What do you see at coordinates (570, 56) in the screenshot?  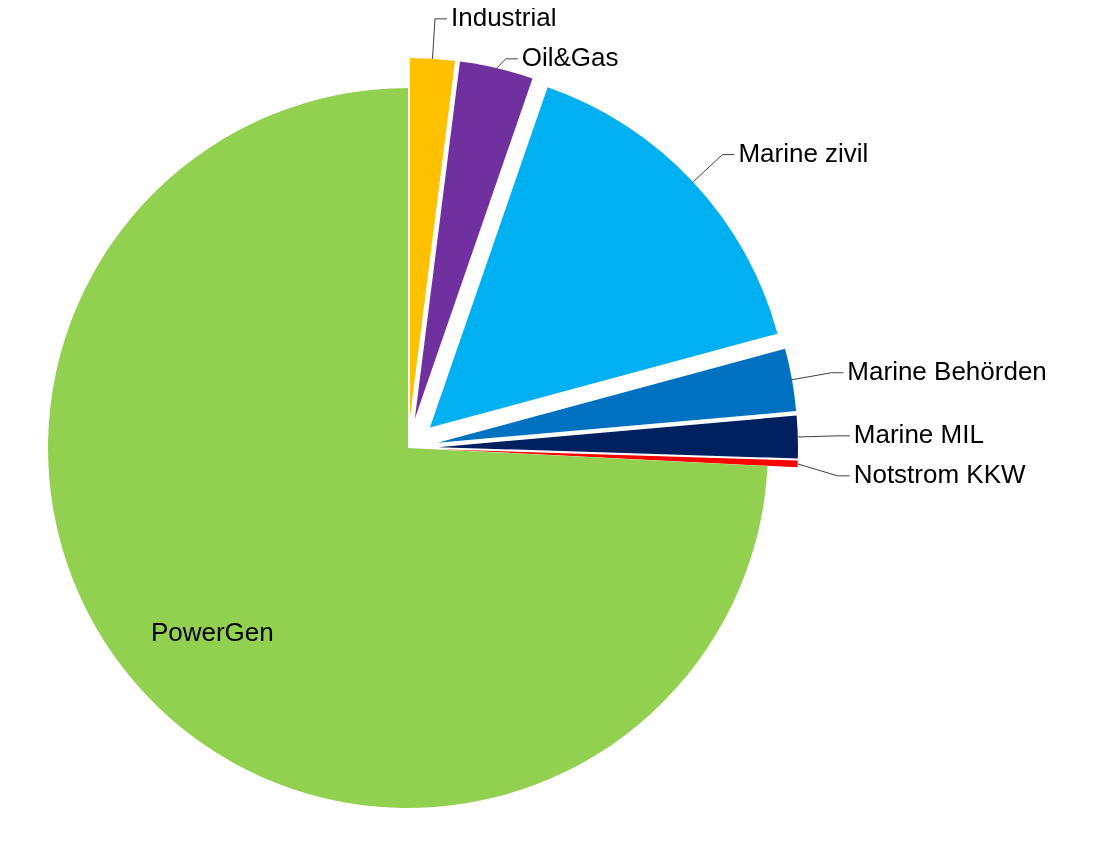 I see `slice-label: Oil&Gas` at bounding box center [570, 56].